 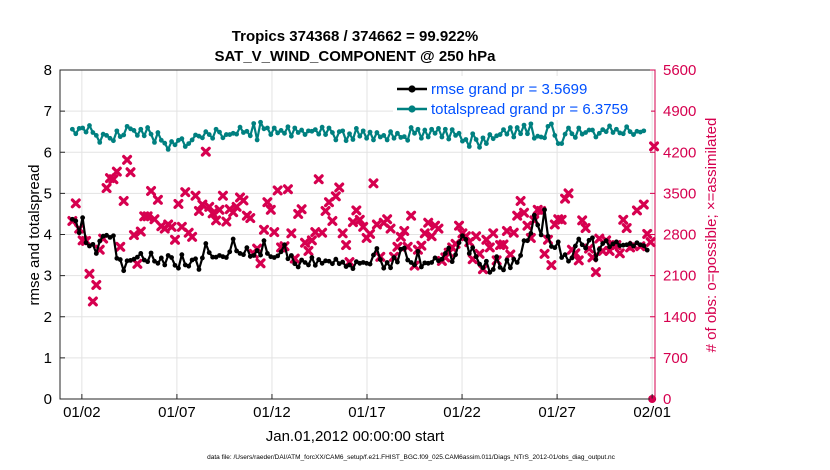 What do you see at coordinates (529, 109) in the screenshot?
I see `legend-spread-label: totalspread grand pr = 6.3759` at bounding box center [529, 109].